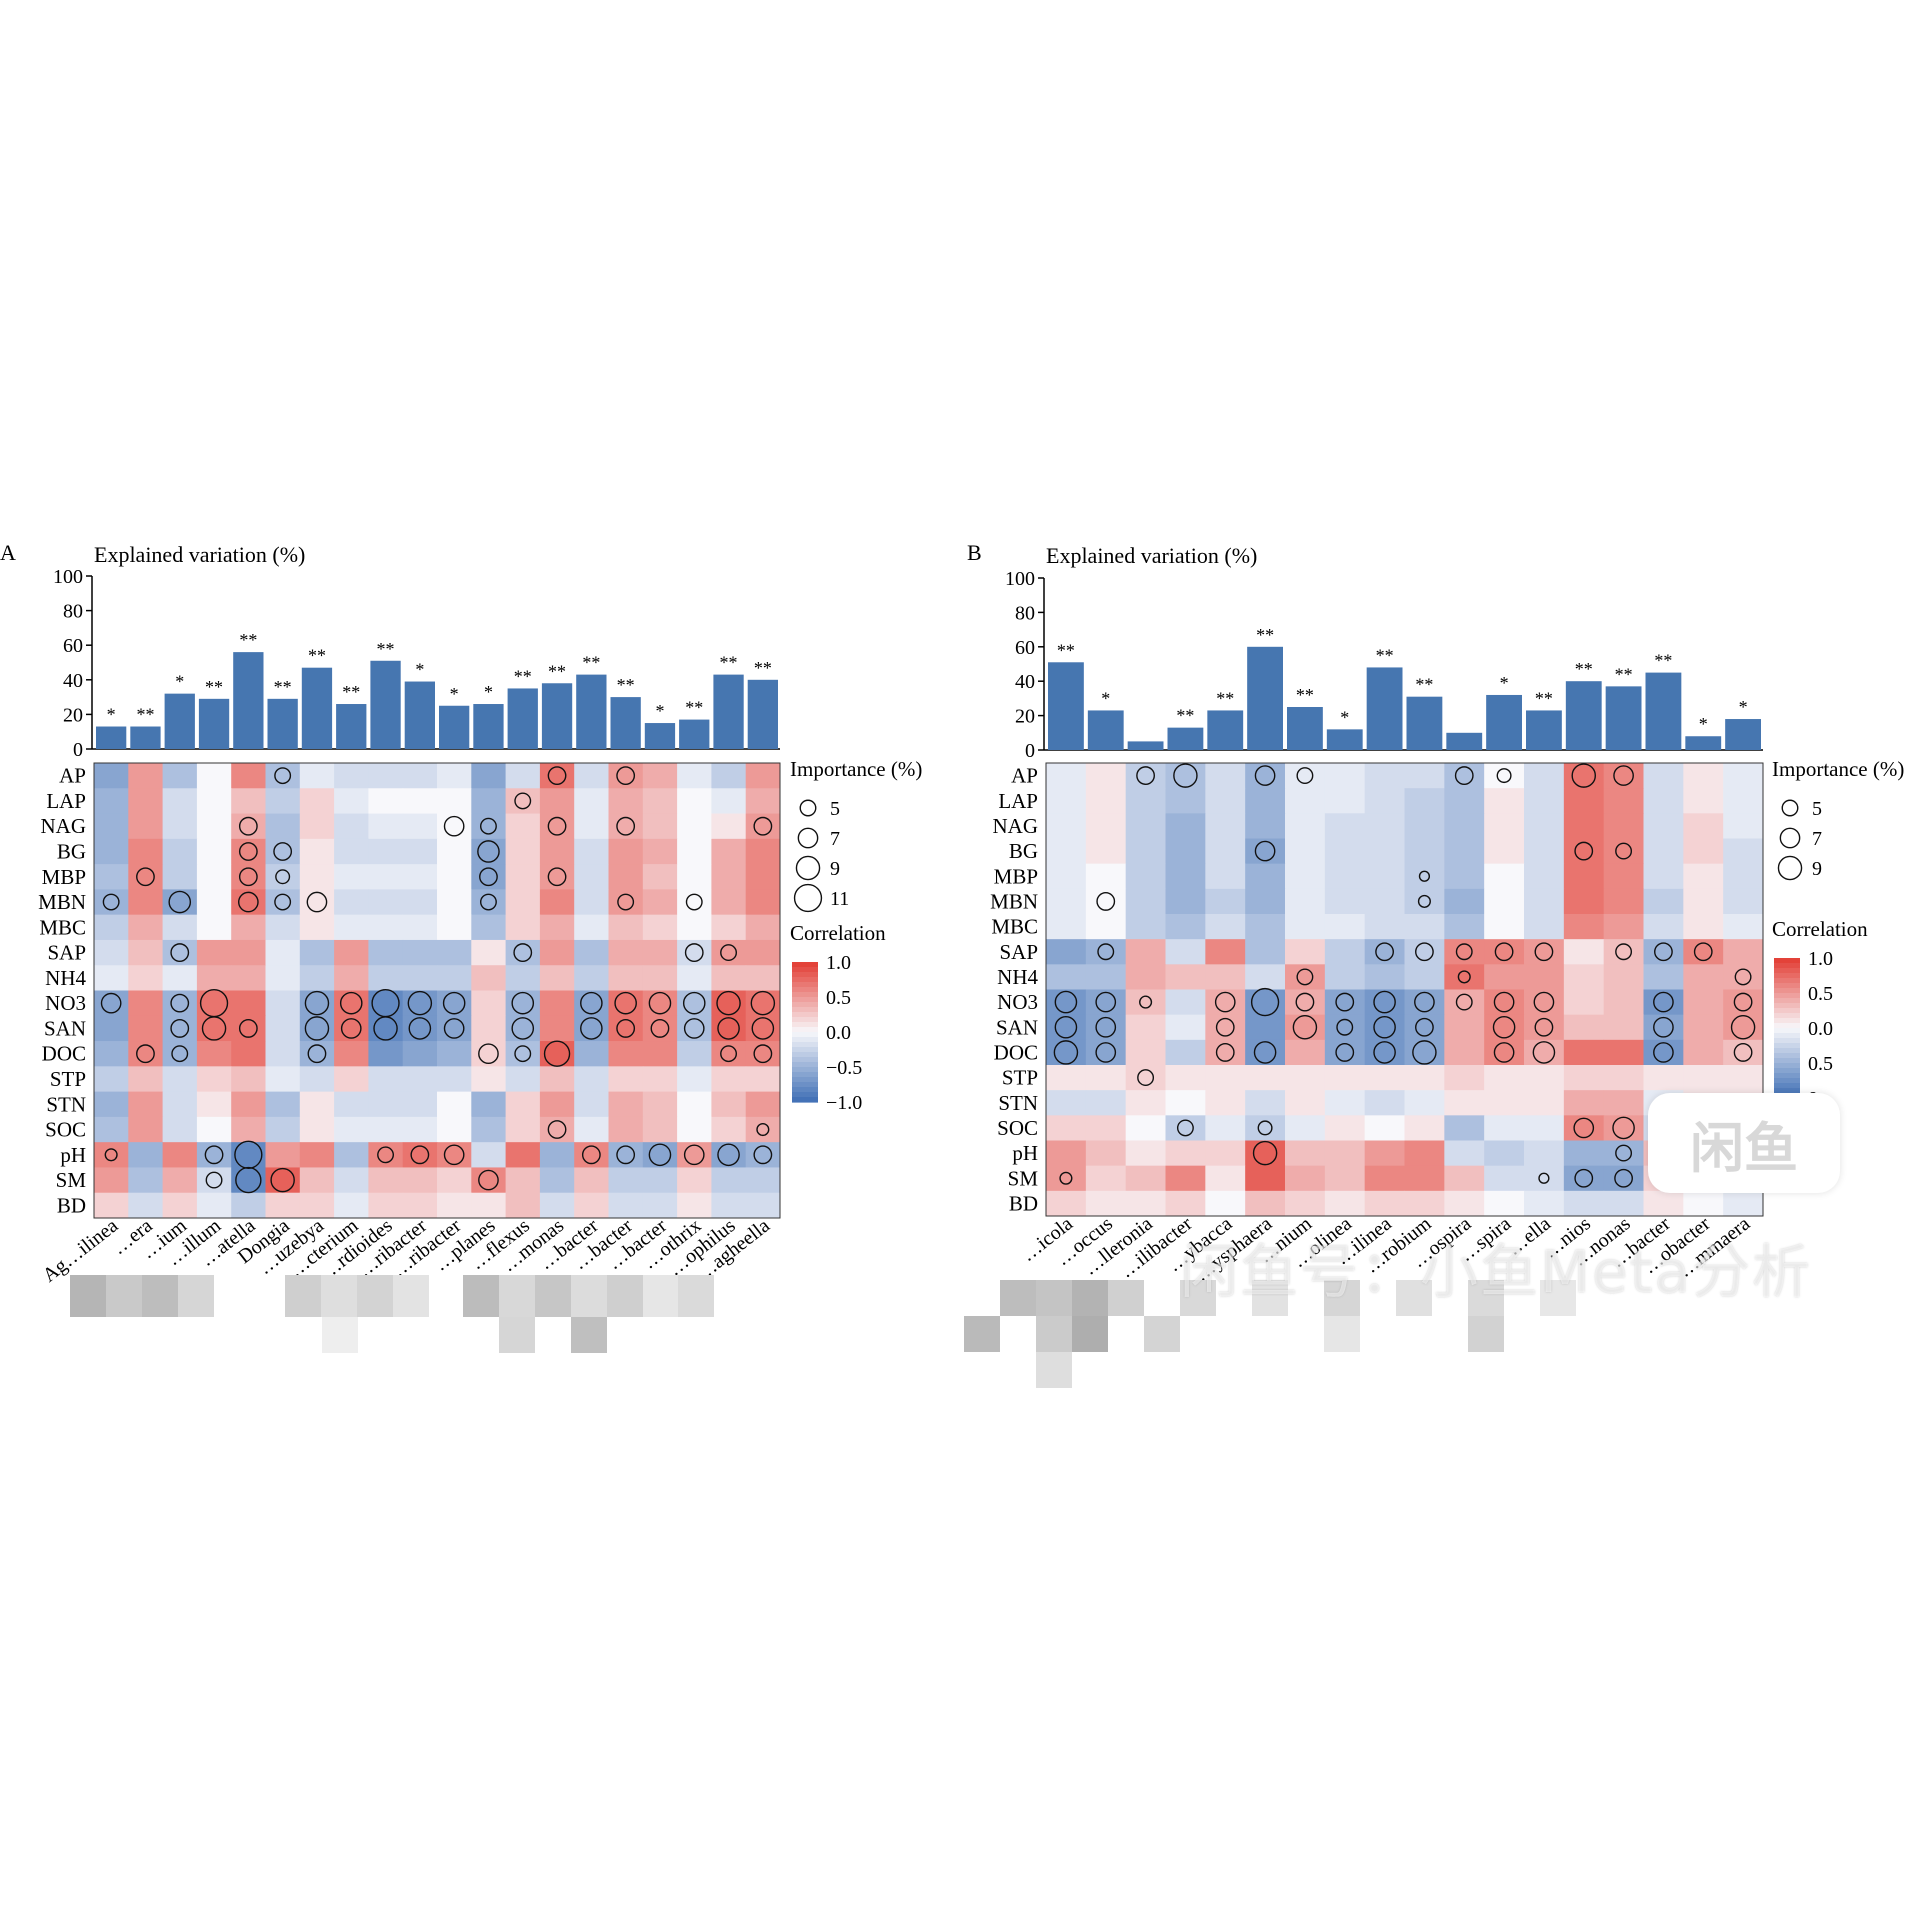 The image size is (1925, 1925). What do you see at coordinates (68, 1079) in the screenshot?
I see `variable-label: STP` at bounding box center [68, 1079].